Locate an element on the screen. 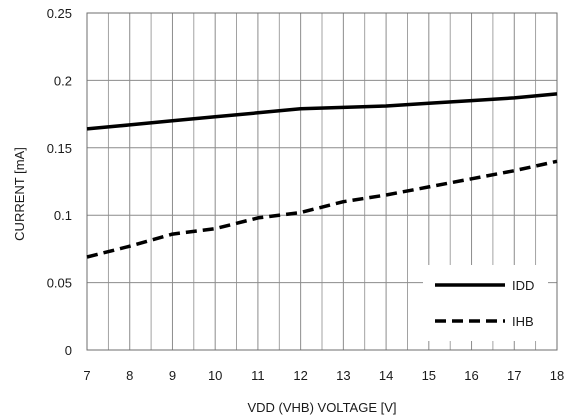 This screenshot has height=418, width=578. y-tick-label: 0.25 is located at coordinates (59, 13).